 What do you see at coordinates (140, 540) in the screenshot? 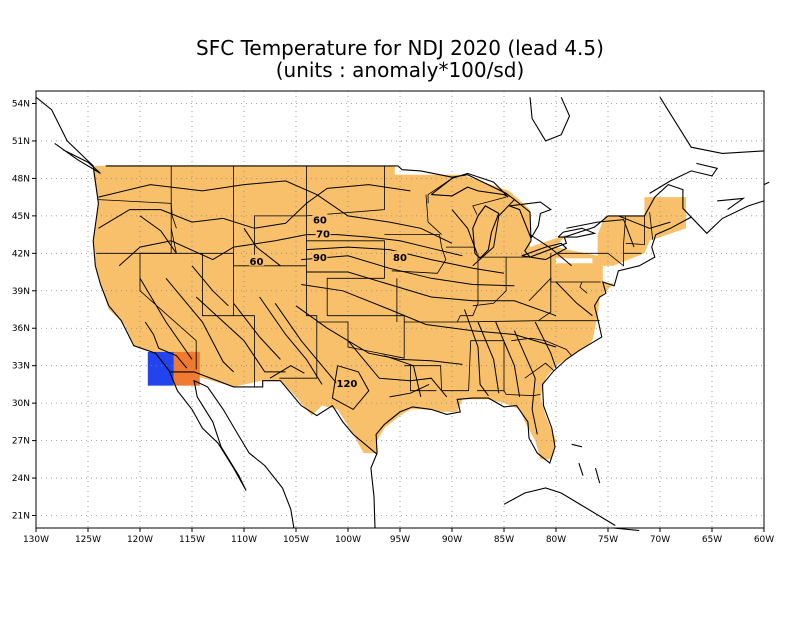
I see `x-tick-label: 120W` at bounding box center [140, 540].